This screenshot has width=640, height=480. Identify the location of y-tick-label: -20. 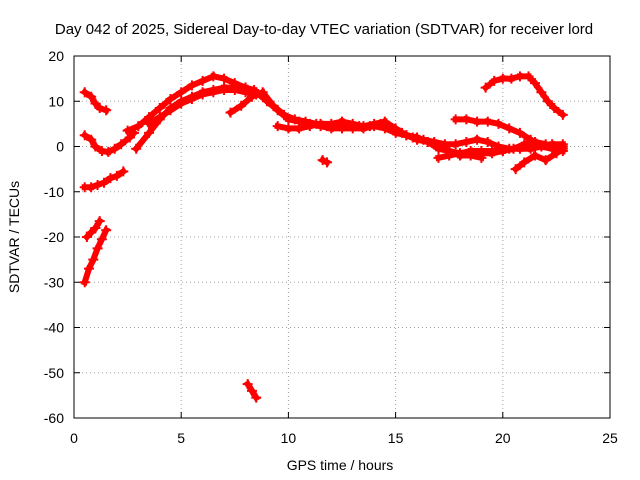
(54, 237).